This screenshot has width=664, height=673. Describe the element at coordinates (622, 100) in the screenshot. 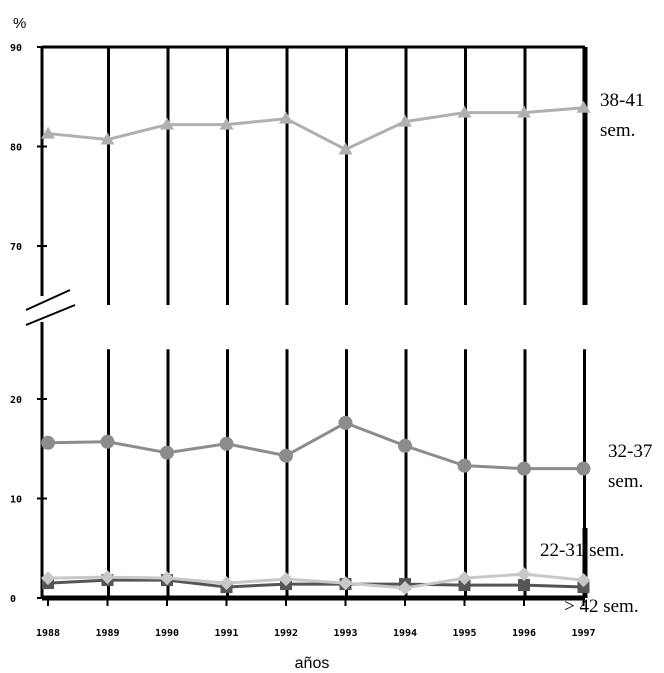

I see `series-label-0: 38-41` at that location.